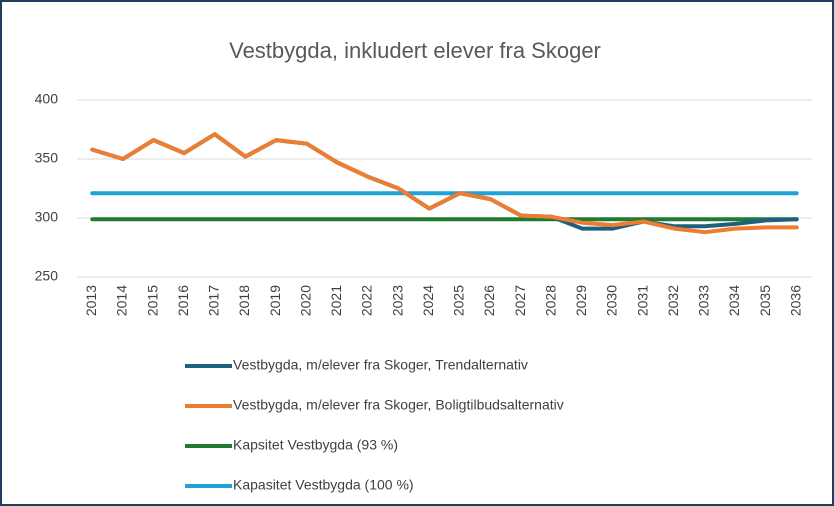 This screenshot has width=834, height=506. What do you see at coordinates (642, 300) in the screenshot?
I see `x-tick-label: 2031` at bounding box center [642, 300].